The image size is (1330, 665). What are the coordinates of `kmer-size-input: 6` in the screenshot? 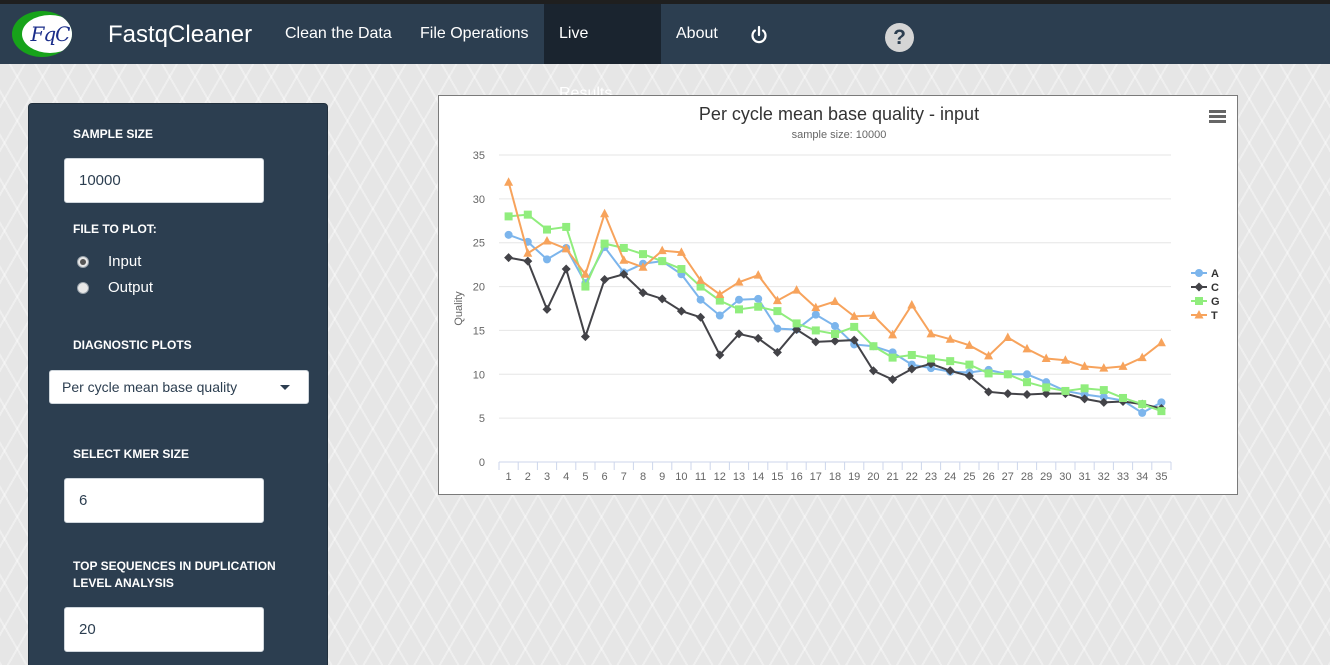 It's located at (164, 500).